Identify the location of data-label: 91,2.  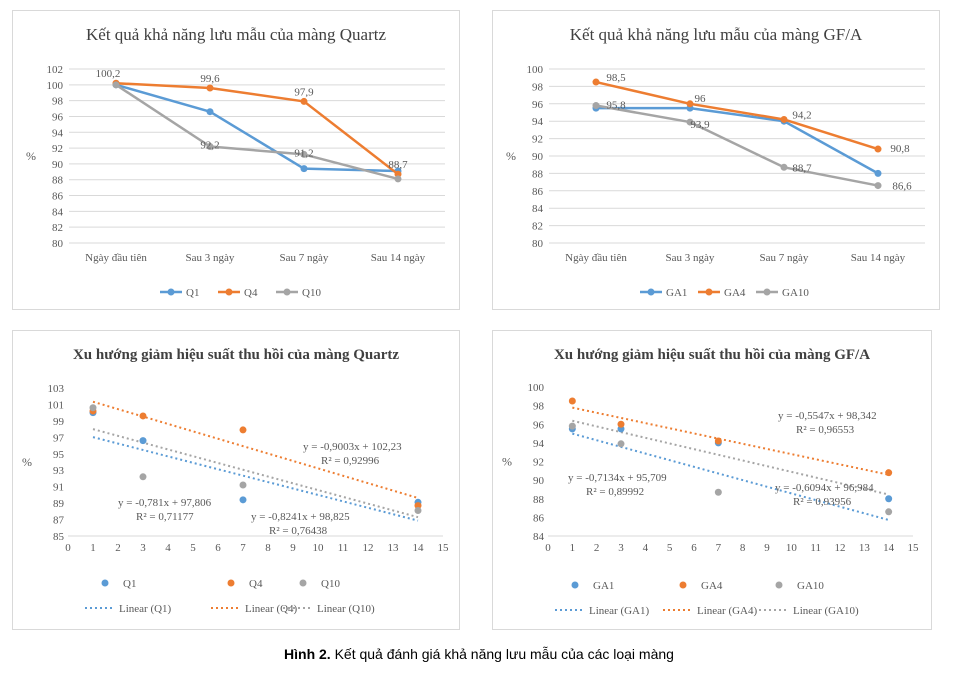
(303, 153).